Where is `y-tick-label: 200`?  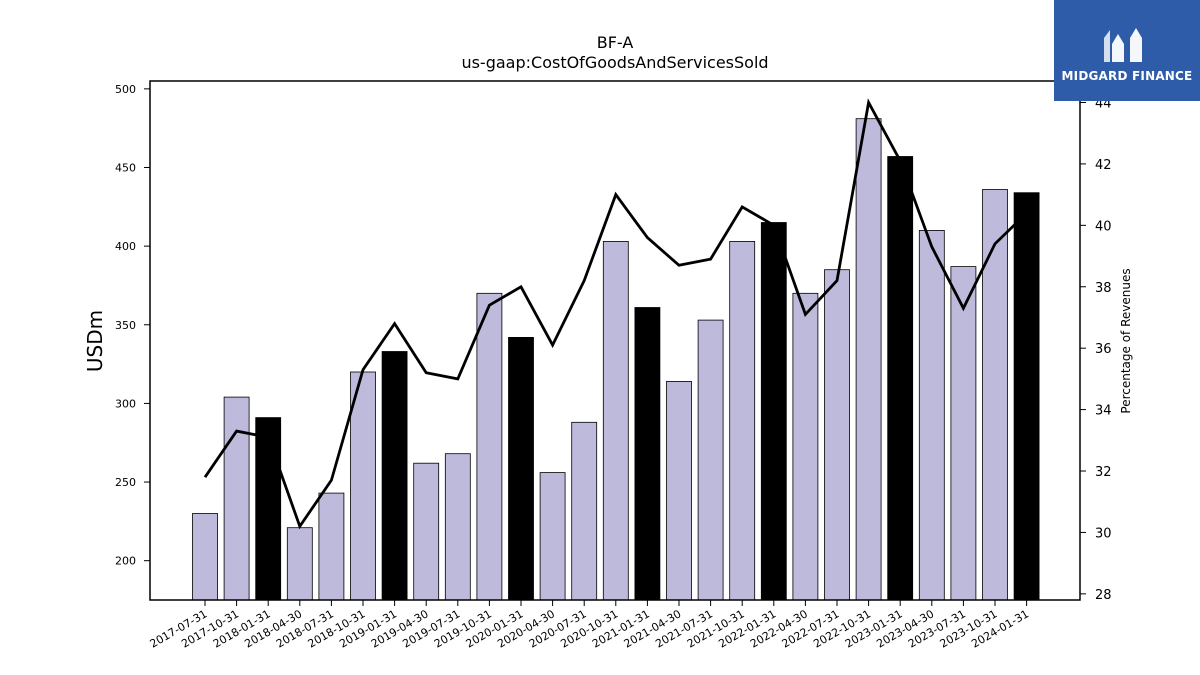 y-tick-label: 200 is located at coordinates (125, 561).